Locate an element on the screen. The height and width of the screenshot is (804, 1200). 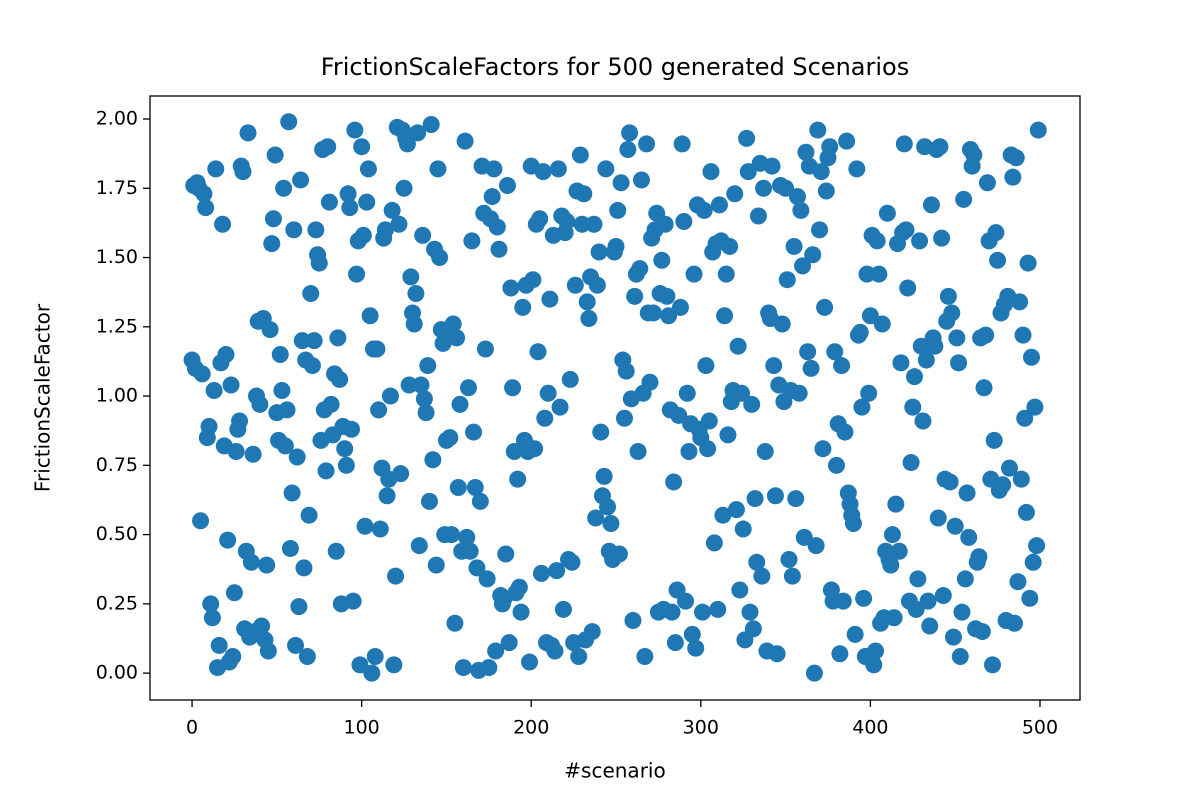
x-tick-label: 100 is located at coordinates (362, 728).